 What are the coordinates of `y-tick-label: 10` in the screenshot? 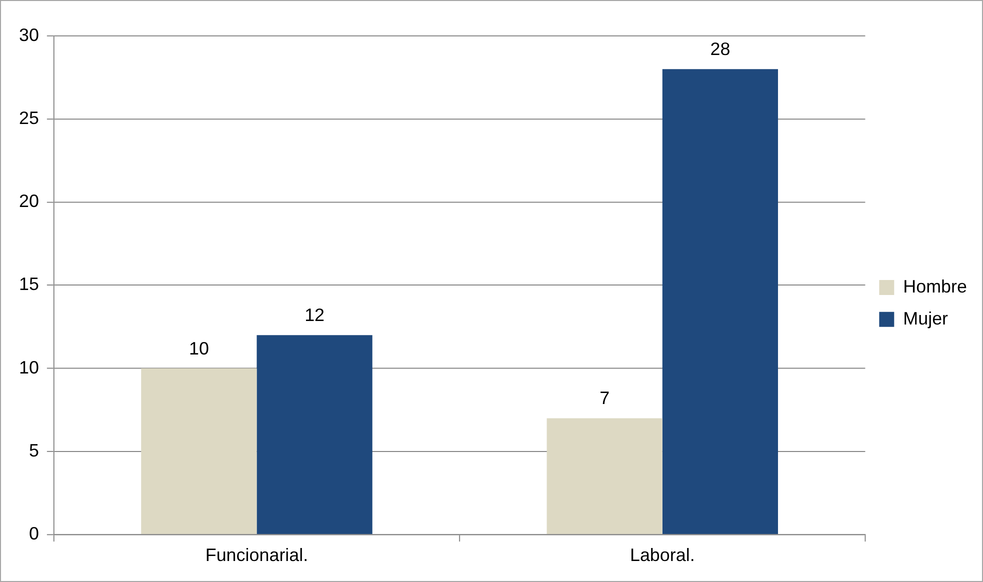 It's located at (28, 367).